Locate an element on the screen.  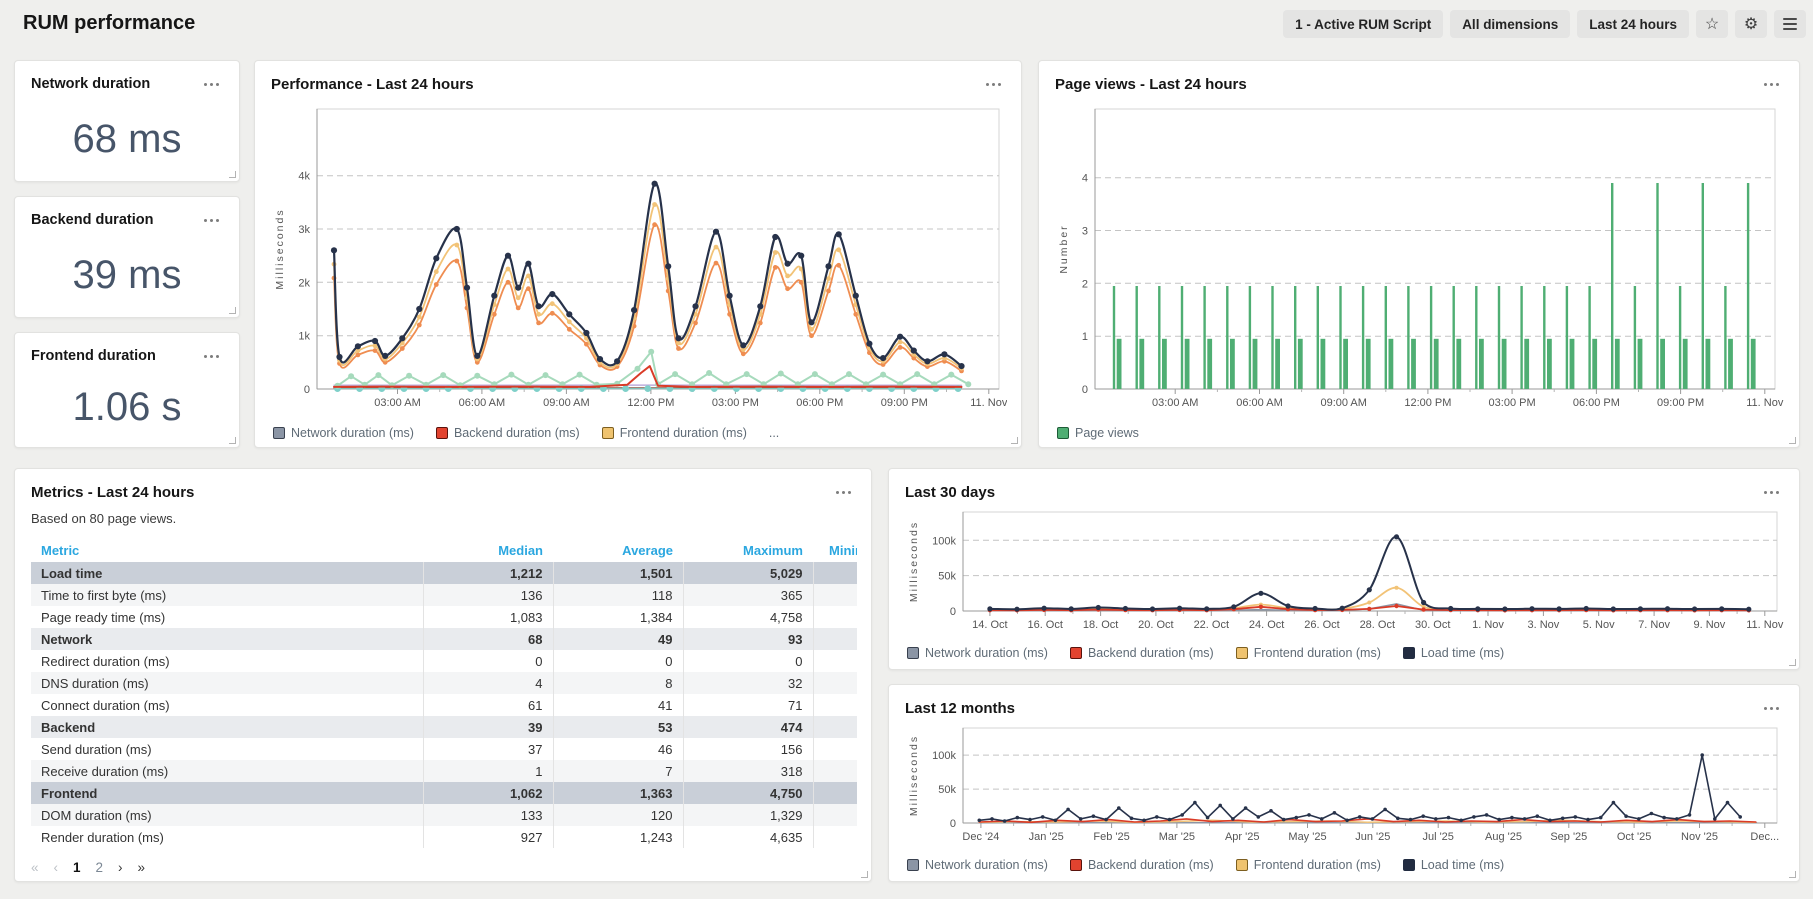
chart-title: Performance - Last 24 hours is located at coordinates (372, 84).